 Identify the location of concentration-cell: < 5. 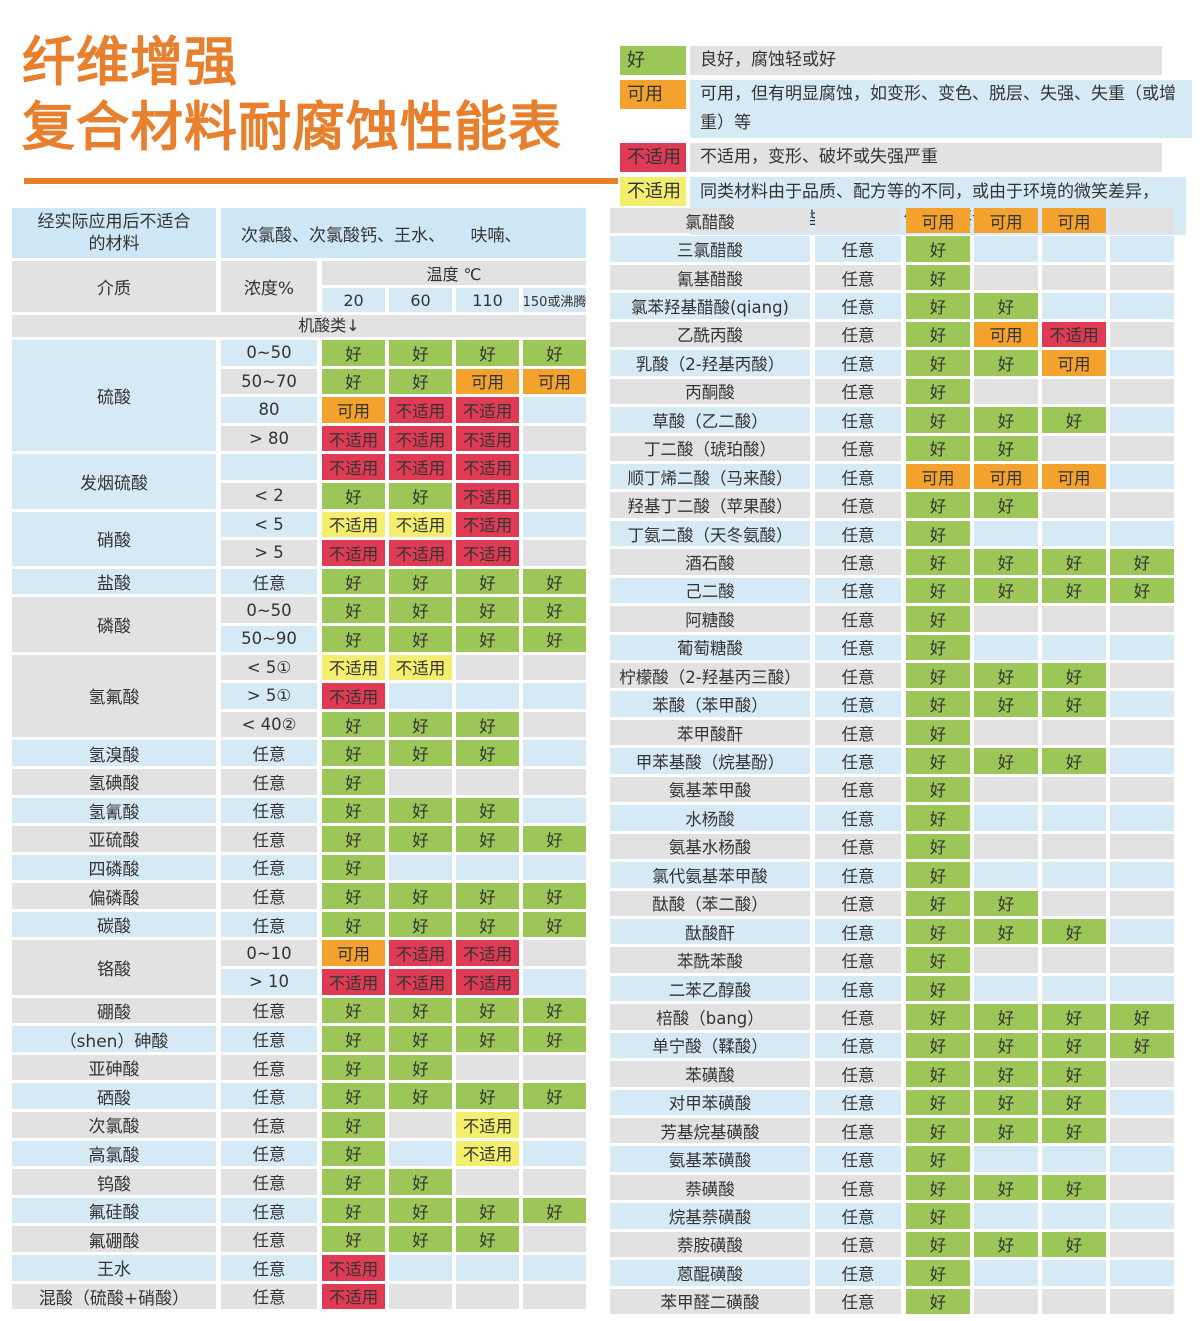
(269, 524).